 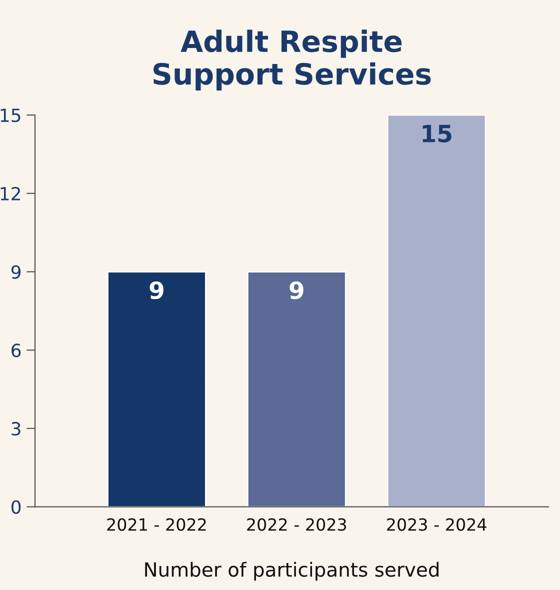 What do you see at coordinates (10, 193) in the screenshot?
I see `y-tick-label: 12` at bounding box center [10, 193].